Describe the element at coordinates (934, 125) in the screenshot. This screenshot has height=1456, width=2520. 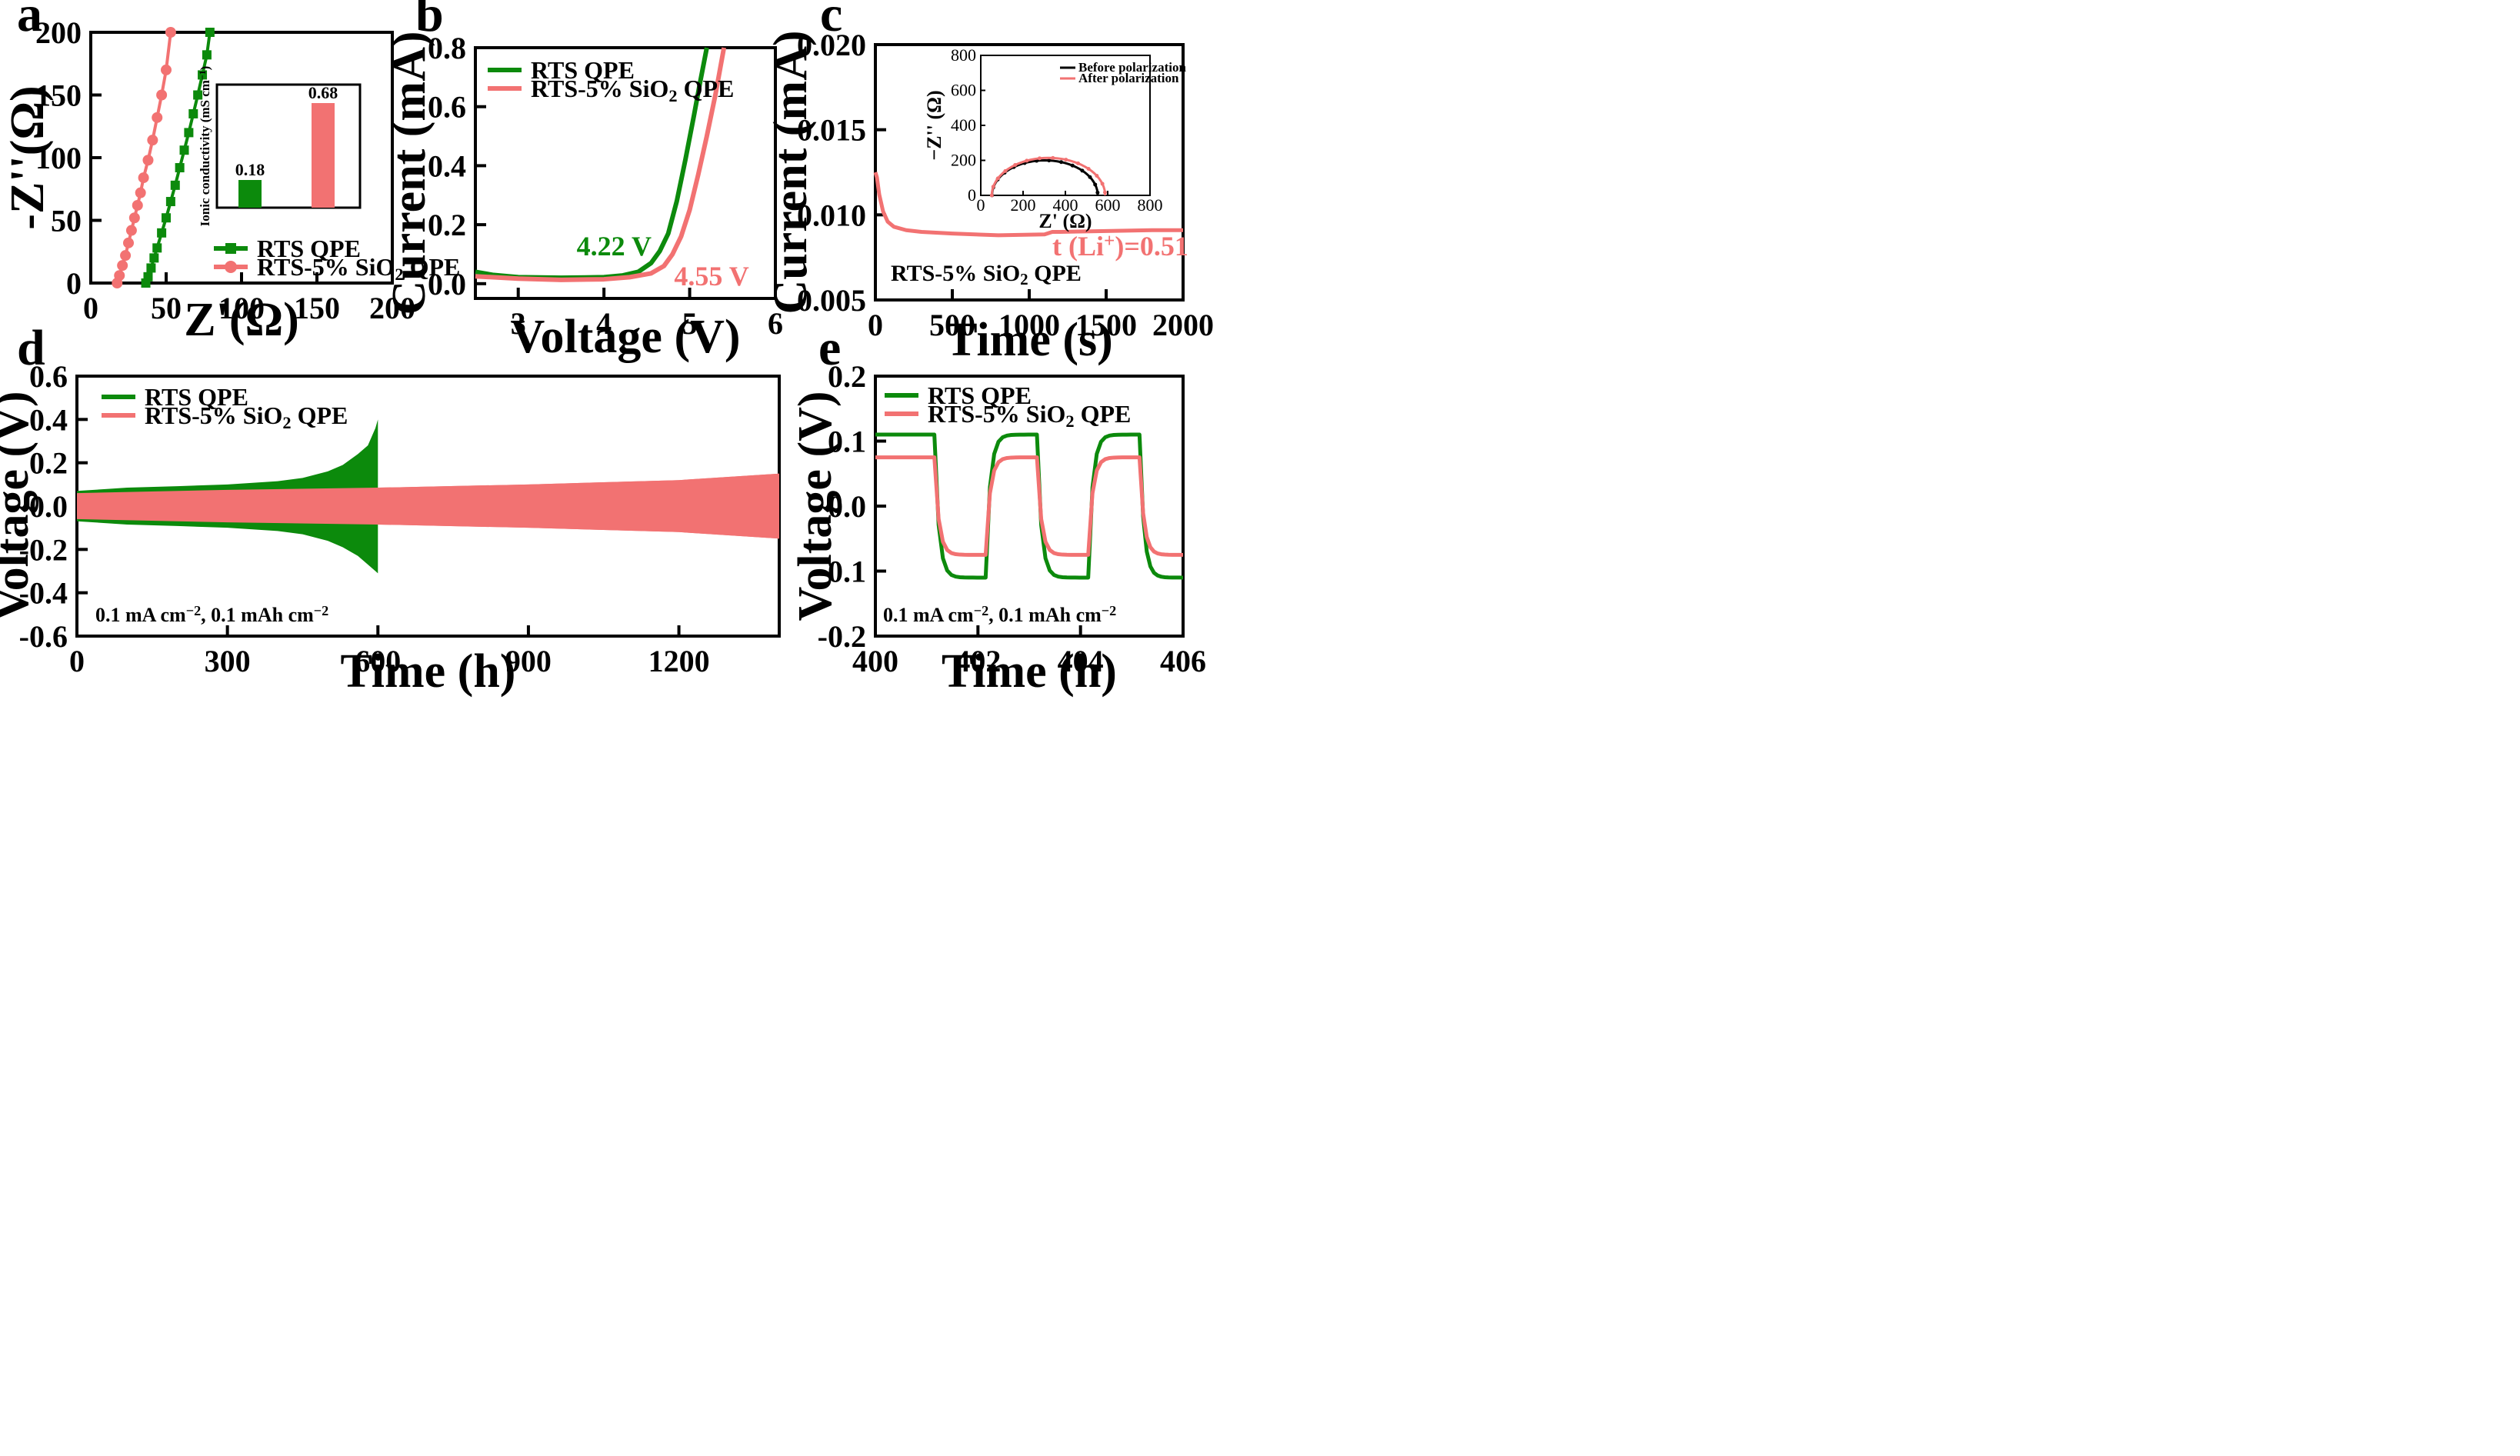
I see `inset-y-label: −Z'' (Ω)` at that location.